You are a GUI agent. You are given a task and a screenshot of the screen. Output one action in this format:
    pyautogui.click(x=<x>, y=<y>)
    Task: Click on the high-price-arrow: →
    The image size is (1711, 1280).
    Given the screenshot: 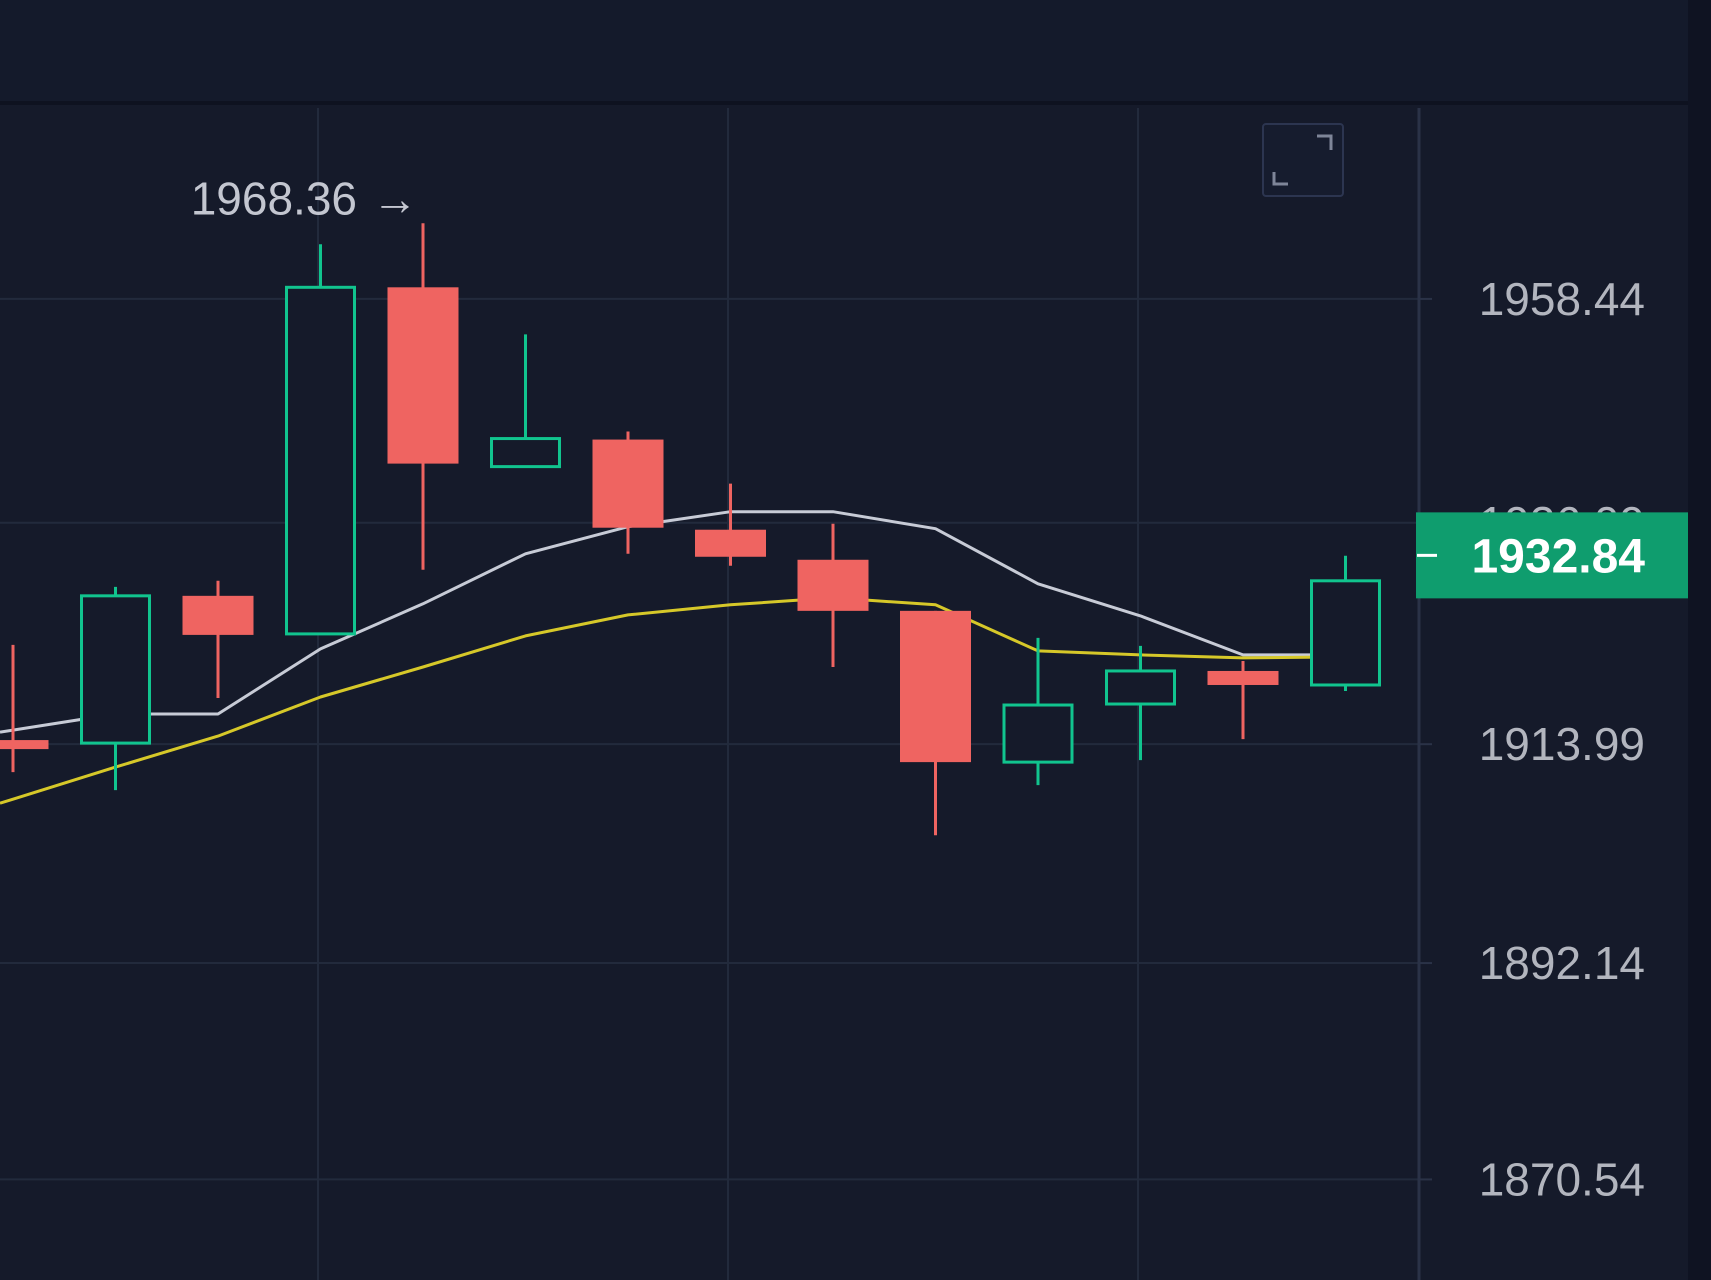 What is the action you would take?
    pyautogui.click(x=395, y=199)
    